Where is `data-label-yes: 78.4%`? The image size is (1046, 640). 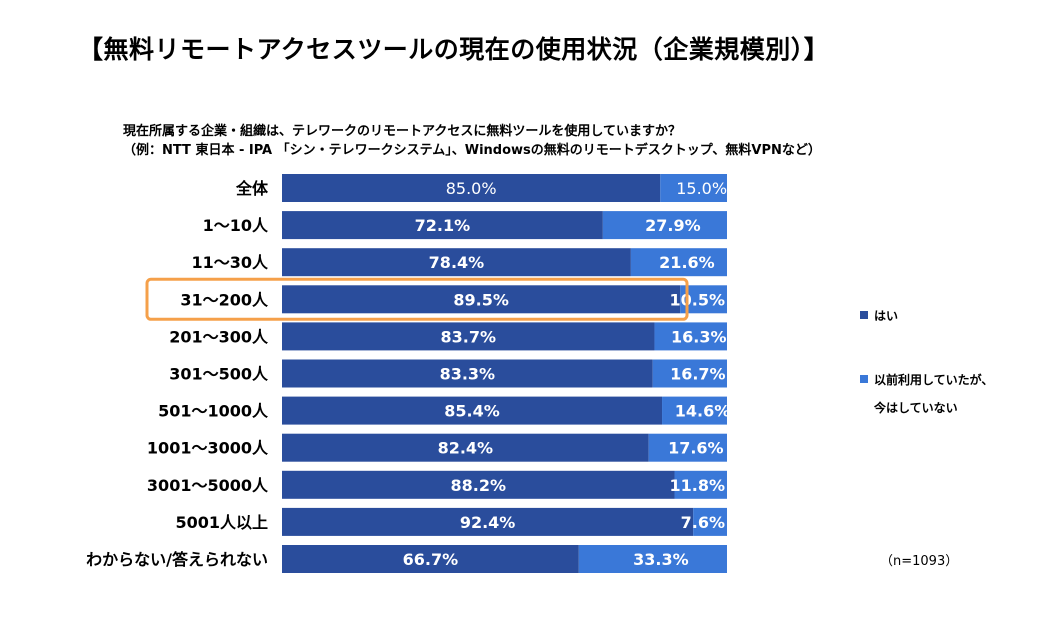
data-label-yes: 78.4% is located at coordinates (457, 262).